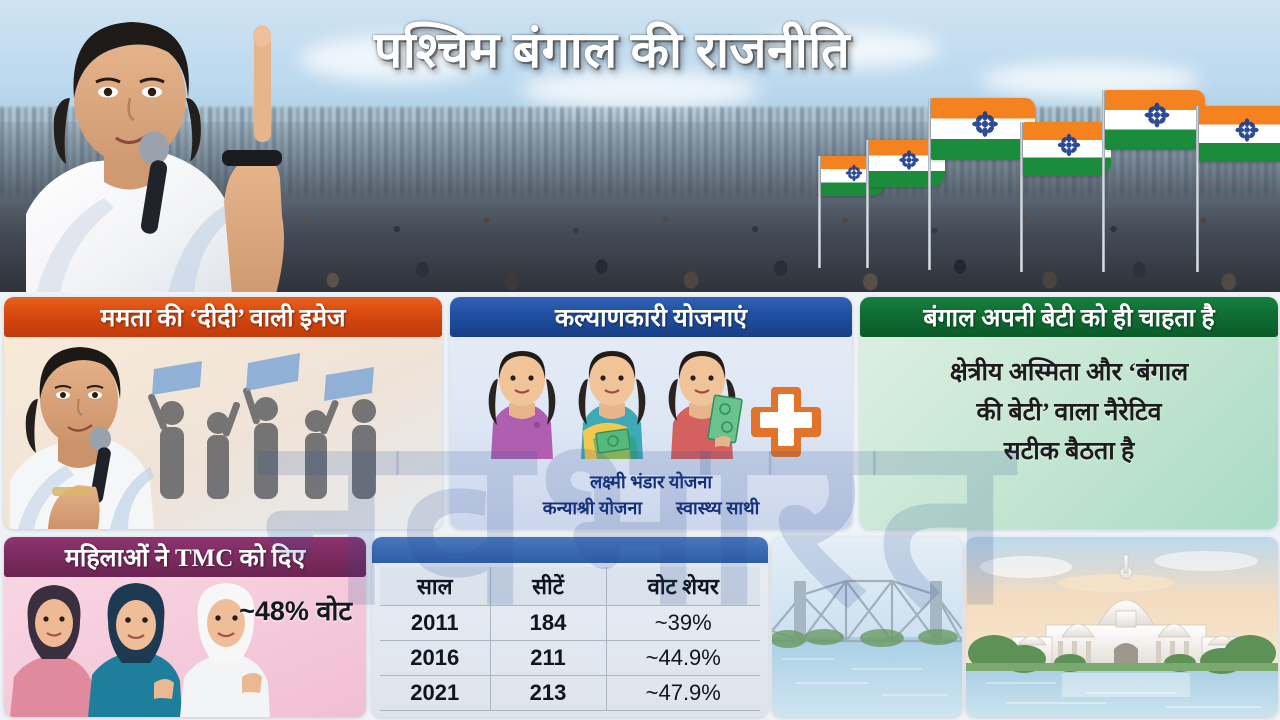 Image resolution: width=1280 pixels, height=720 pixels. I want to click on cell-voteshare: ~47.9%, so click(683, 693).